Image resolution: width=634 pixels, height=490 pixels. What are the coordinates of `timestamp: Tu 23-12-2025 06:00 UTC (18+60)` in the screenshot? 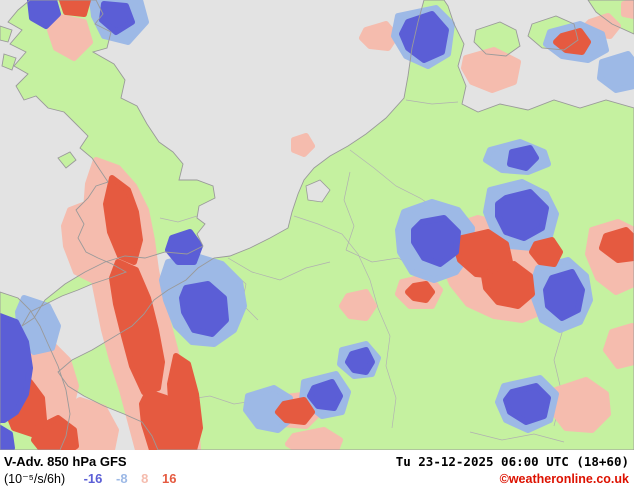 It's located at (512, 461).